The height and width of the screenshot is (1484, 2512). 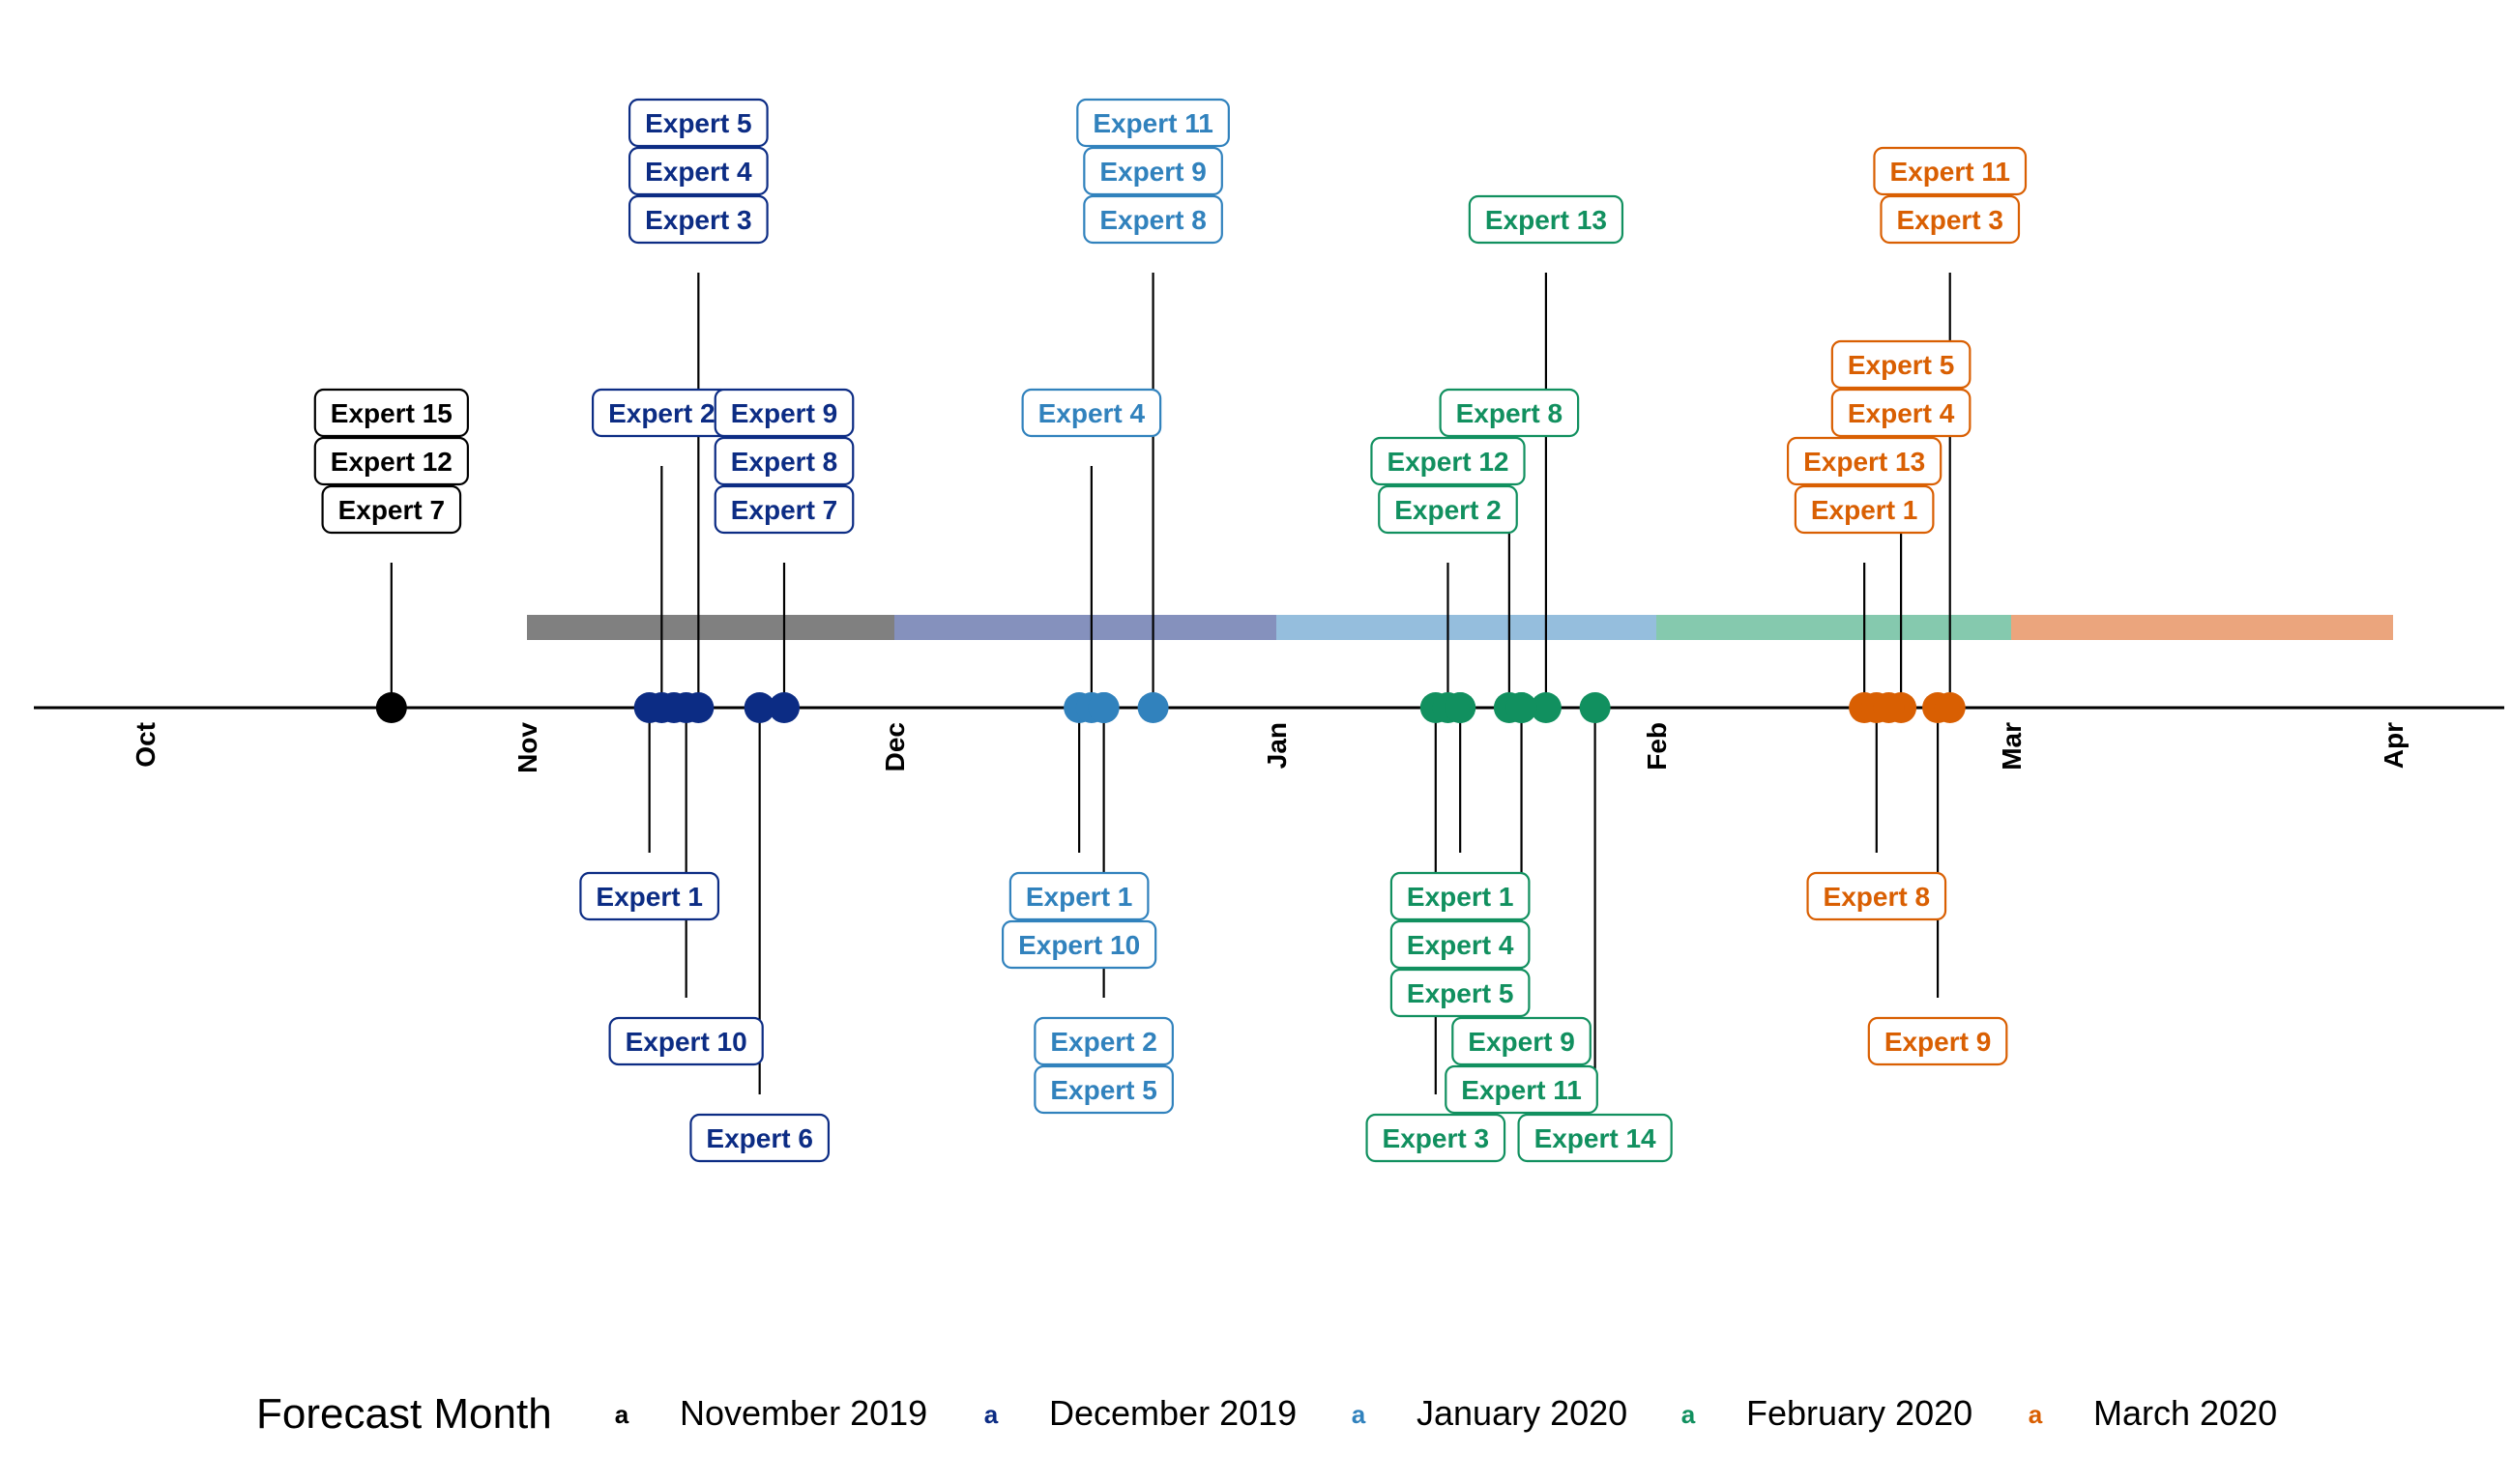 I want to click on legend-item-january-2020: a January 2020, so click(x=1489, y=1413).